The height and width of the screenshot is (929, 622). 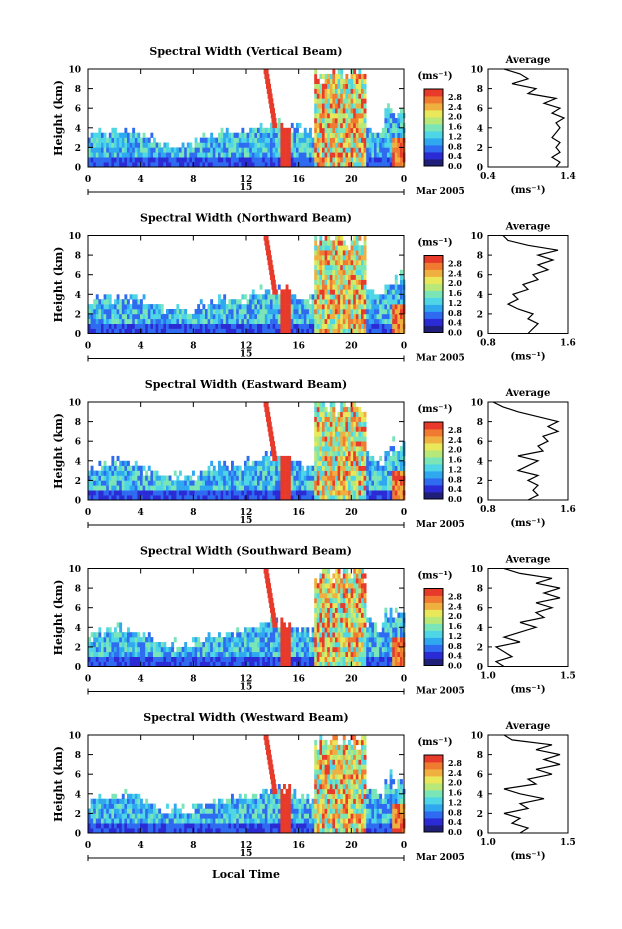 What do you see at coordinates (141, 347) in the screenshot?
I see `x-tick-label: 4` at bounding box center [141, 347].